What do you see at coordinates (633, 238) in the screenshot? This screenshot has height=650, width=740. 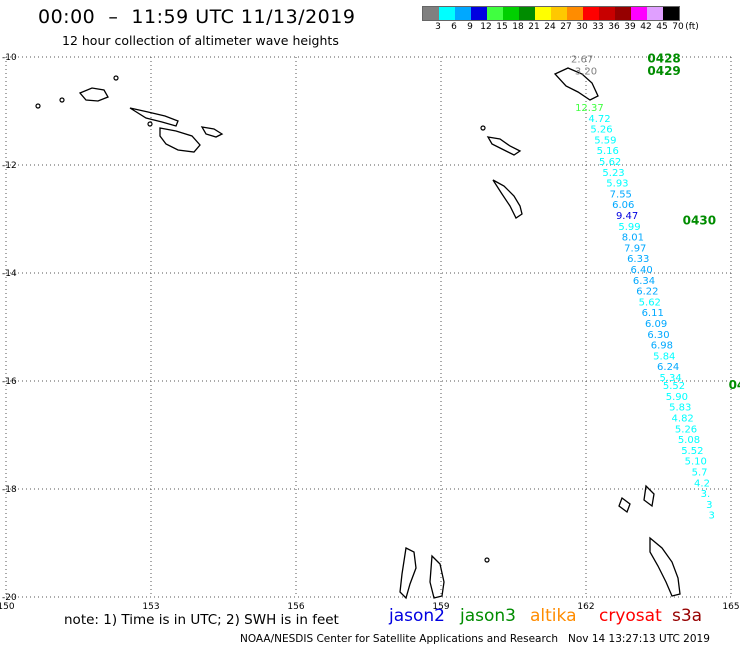 I see `wave-height-label: 8.01` at bounding box center [633, 238].